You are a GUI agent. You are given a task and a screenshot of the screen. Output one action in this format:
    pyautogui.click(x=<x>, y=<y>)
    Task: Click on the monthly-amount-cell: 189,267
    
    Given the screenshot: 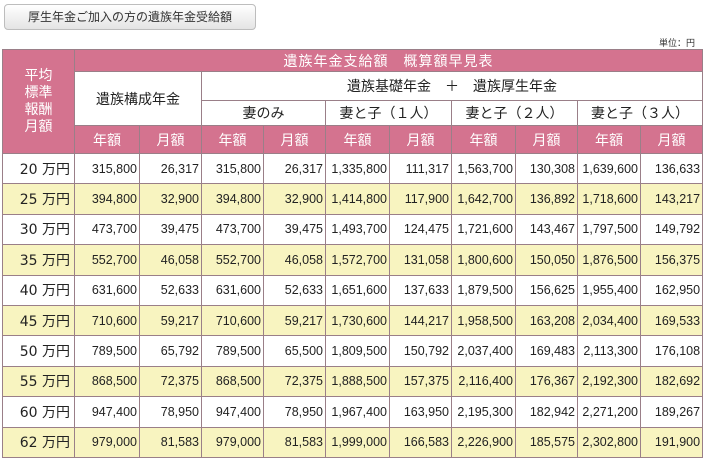 What is the action you would take?
    pyautogui.click(x=671, y=412)
    